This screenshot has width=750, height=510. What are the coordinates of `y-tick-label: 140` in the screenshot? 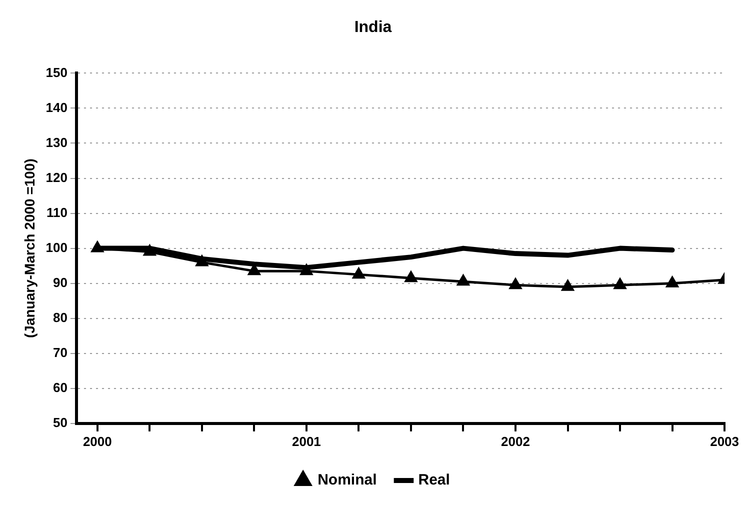 It's located at (57, 107).